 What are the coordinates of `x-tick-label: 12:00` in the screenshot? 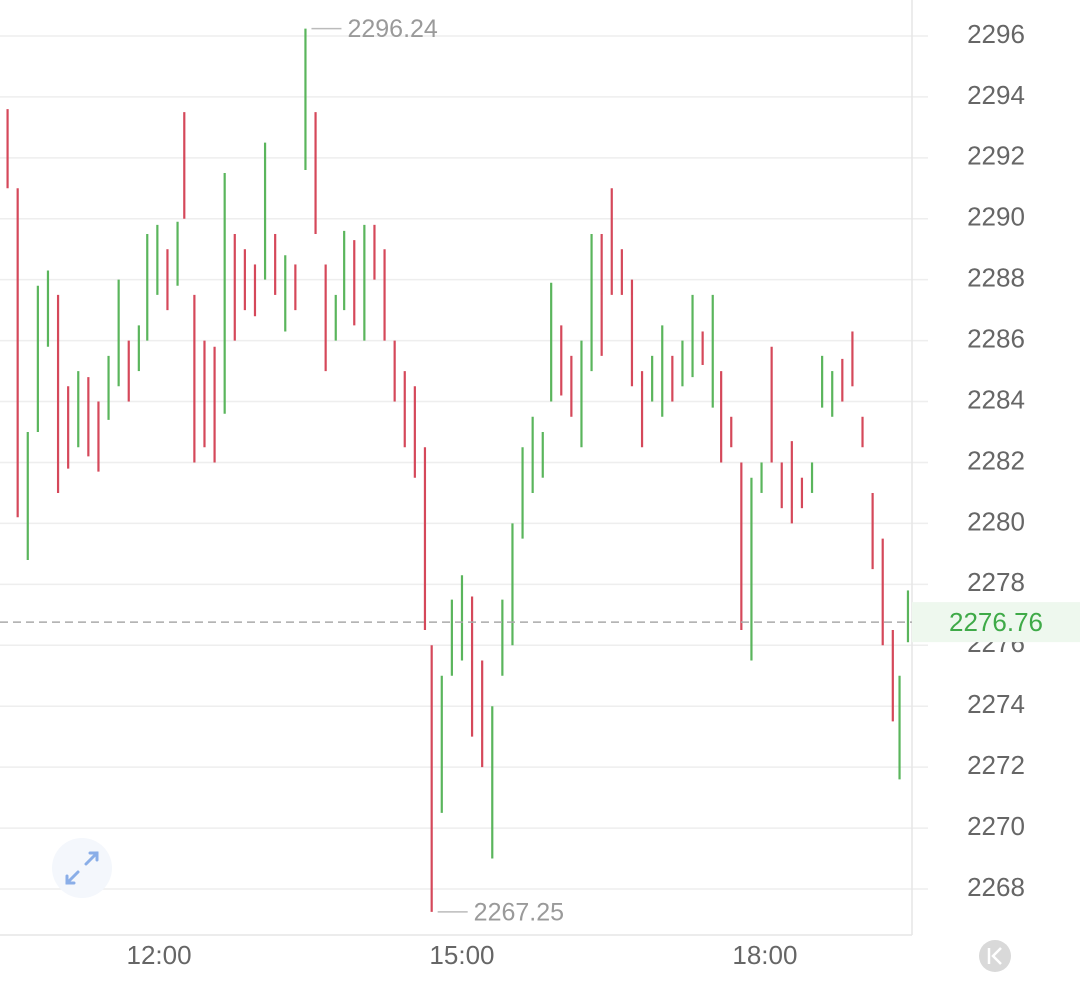 It's located at (159, 955).